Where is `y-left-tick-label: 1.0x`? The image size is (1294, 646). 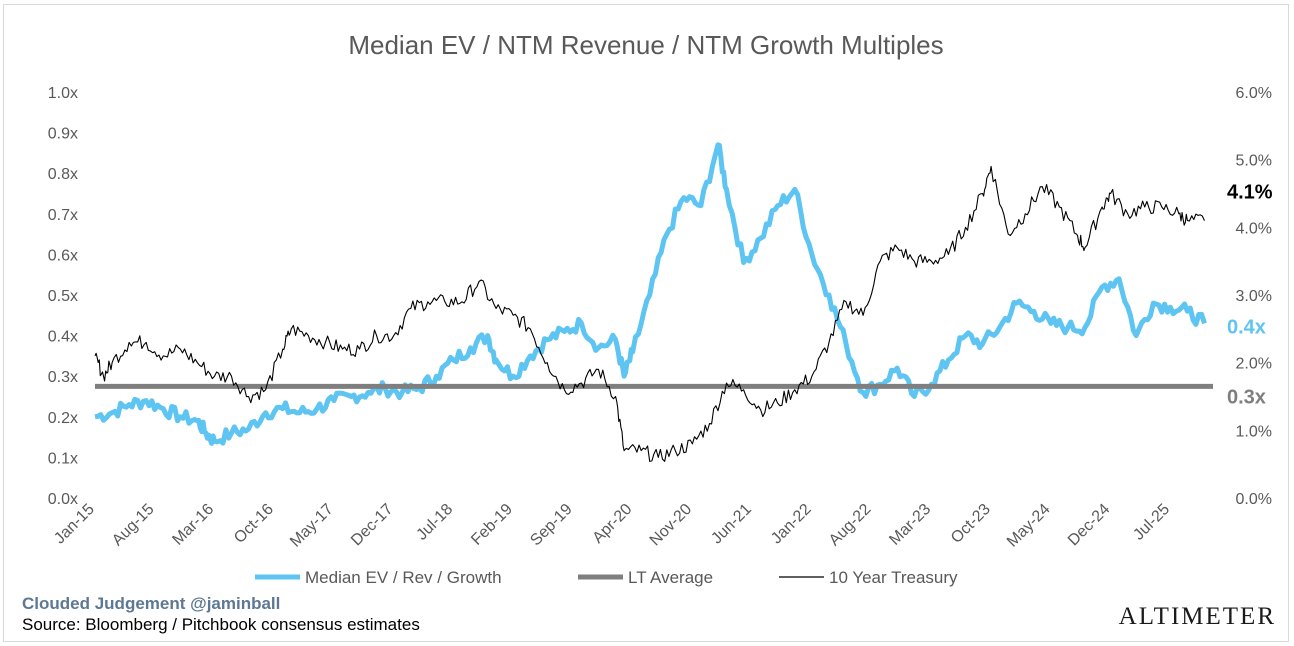 y-left-tick-label: 1.0x is located at coordinates (63, 93).